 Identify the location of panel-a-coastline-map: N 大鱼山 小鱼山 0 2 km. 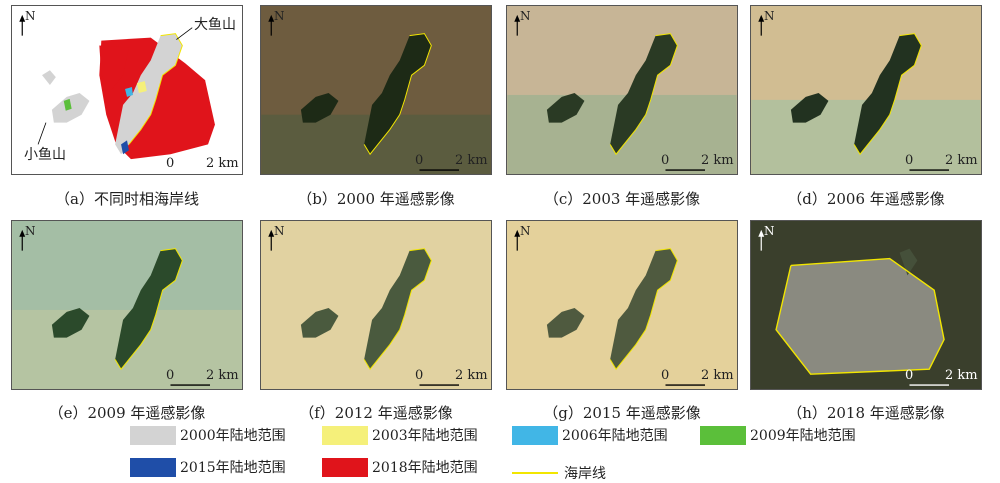
(127, 90).